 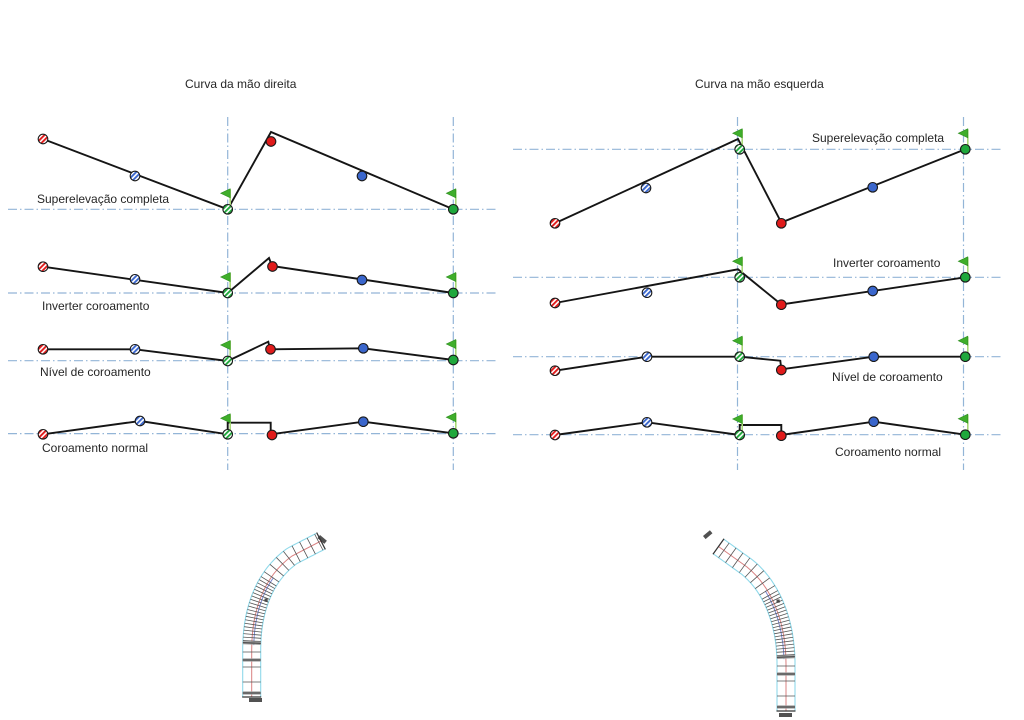 What do you see at coordinates (95, 448) in the screenshot?
I see `row-label-normal-crown-left: Coroamento normal` at bounding box center [95, 448].